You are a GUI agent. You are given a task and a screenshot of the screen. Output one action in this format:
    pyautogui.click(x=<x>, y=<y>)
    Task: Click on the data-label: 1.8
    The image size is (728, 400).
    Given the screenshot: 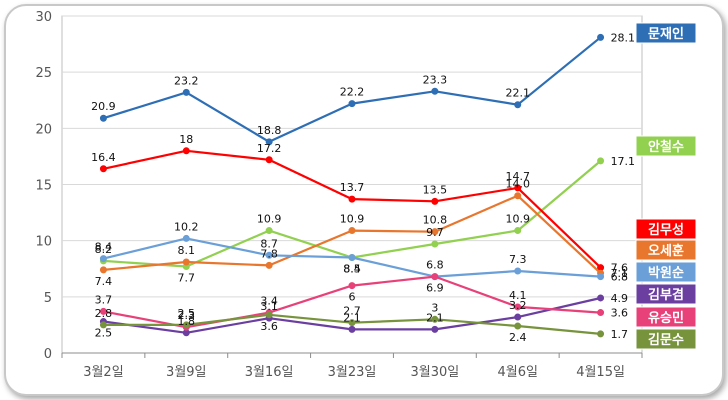 What is the action you would take?
    pyautogui.click(x=187, y=321)
    